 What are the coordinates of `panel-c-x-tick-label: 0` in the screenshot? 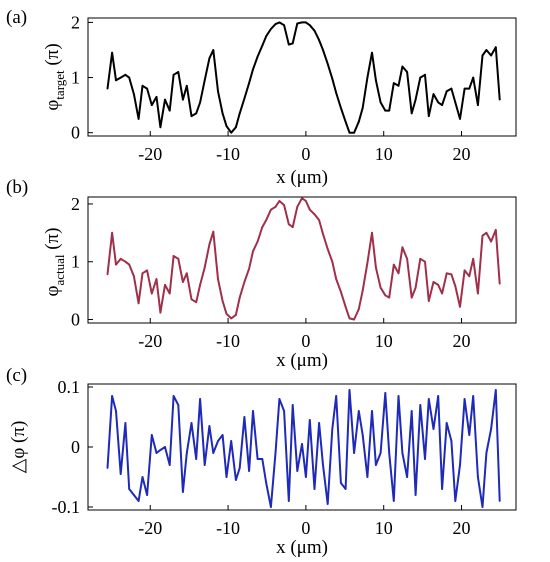 It's located at (305, 528).